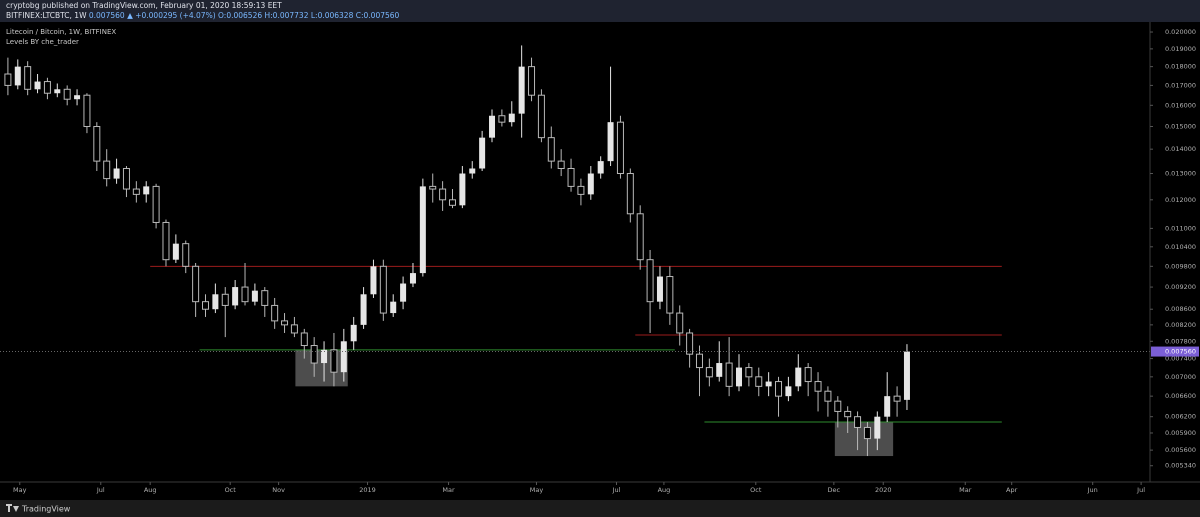 This screenshot has height=517, width=1200. What do you see at coordinates (240, 15) in the screenshot?
I see `open: O:0.006526` at bounding box center [240, 15].